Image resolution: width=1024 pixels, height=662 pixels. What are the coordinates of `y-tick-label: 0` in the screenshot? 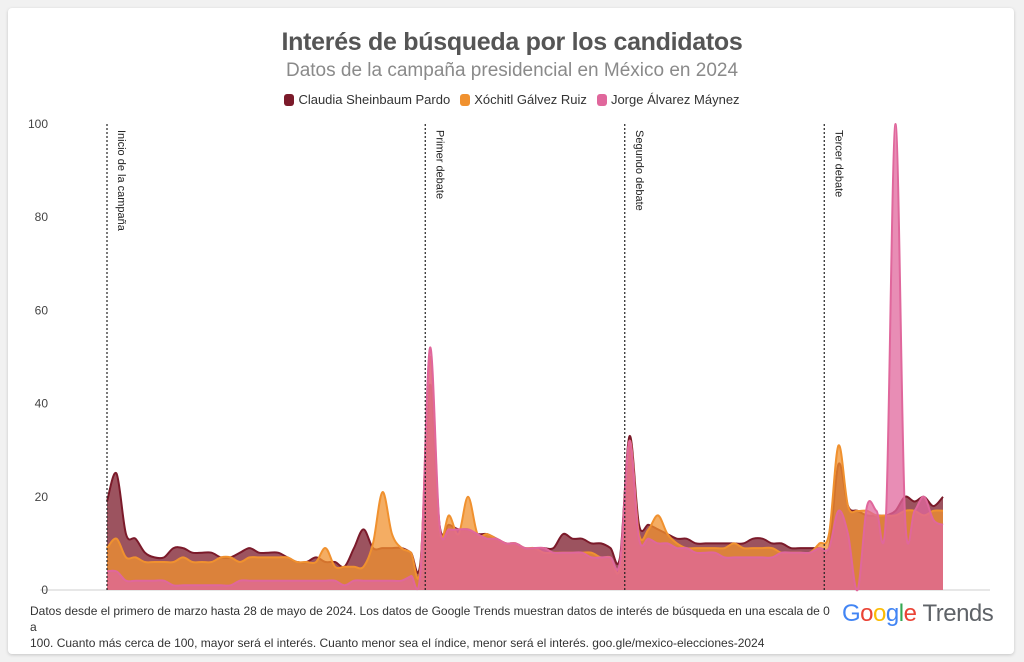 It's located at (44, 590).